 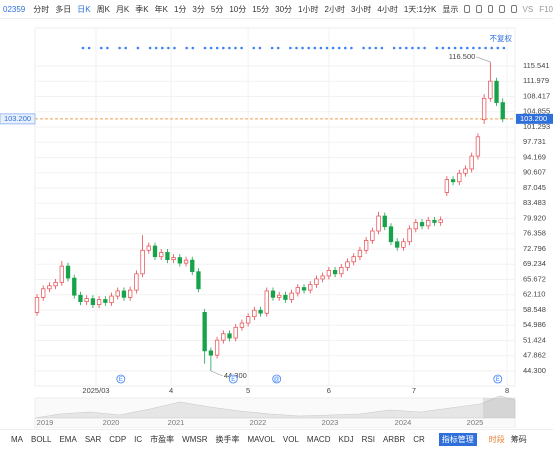 What do you see at coordinates (17, 439) in the screenshot?
I see `indicator-tab: MA` at bounding box center [17, 439].